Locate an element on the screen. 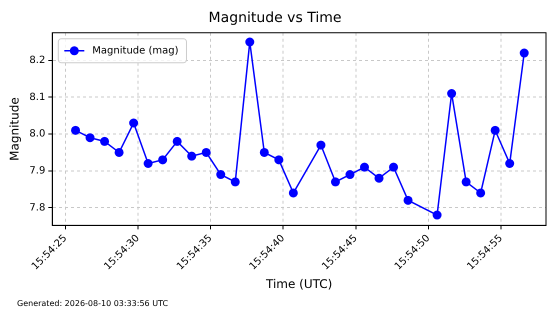 The image size is (560, 314). y-tick-label: 8.1 is located at coordinates (37, 97).